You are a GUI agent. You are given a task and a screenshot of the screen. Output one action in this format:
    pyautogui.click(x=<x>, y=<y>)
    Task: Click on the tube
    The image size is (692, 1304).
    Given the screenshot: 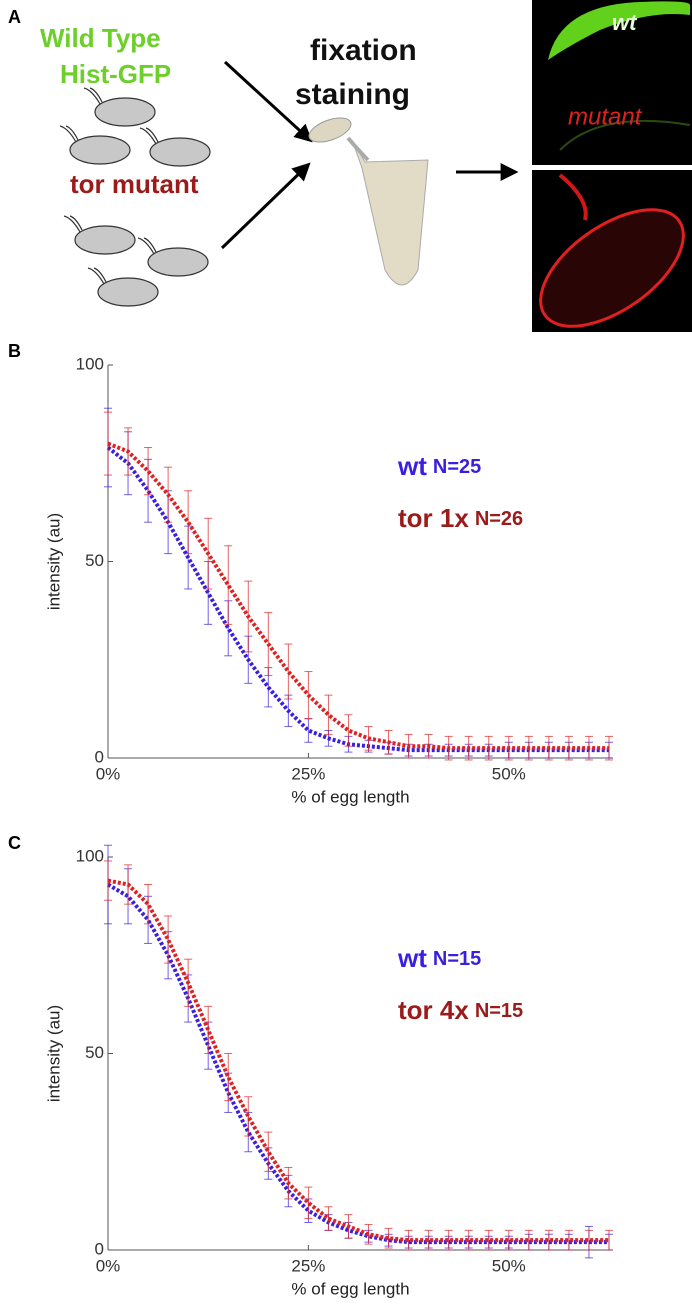 What is the action you would take?
    pyautogui.click(x=368, y=201)
    